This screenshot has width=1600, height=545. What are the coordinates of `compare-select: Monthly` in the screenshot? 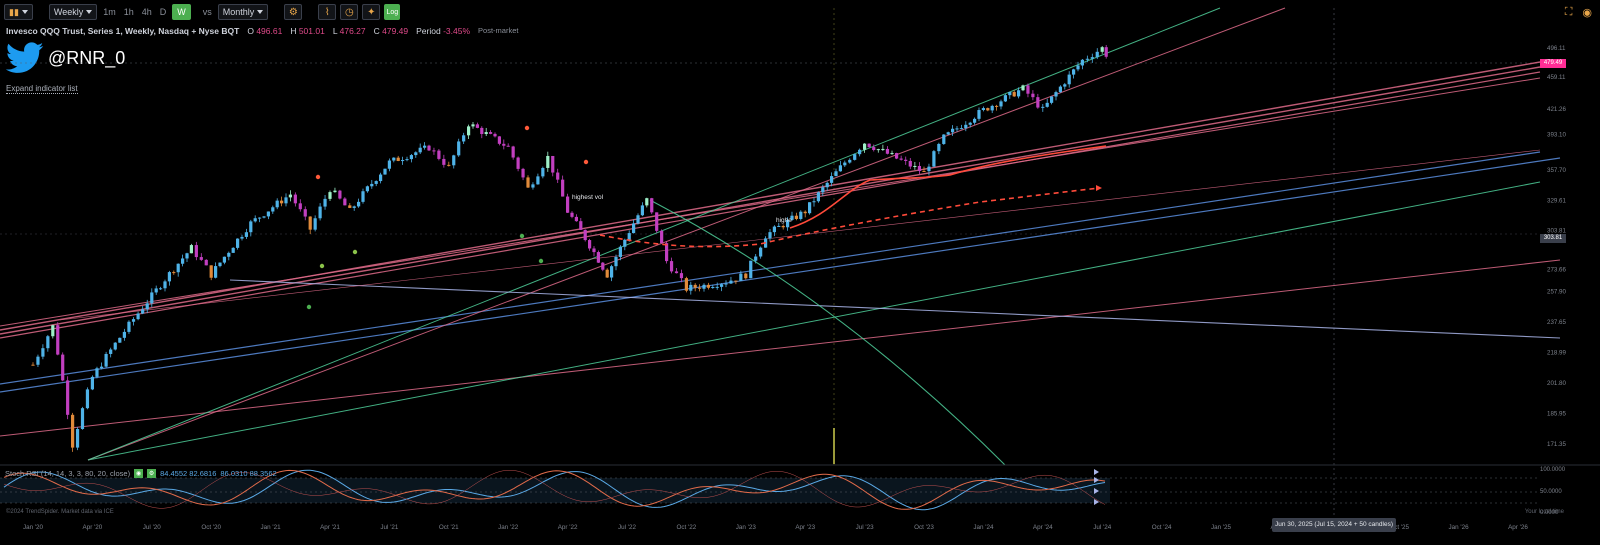 It's located at (243, 12).